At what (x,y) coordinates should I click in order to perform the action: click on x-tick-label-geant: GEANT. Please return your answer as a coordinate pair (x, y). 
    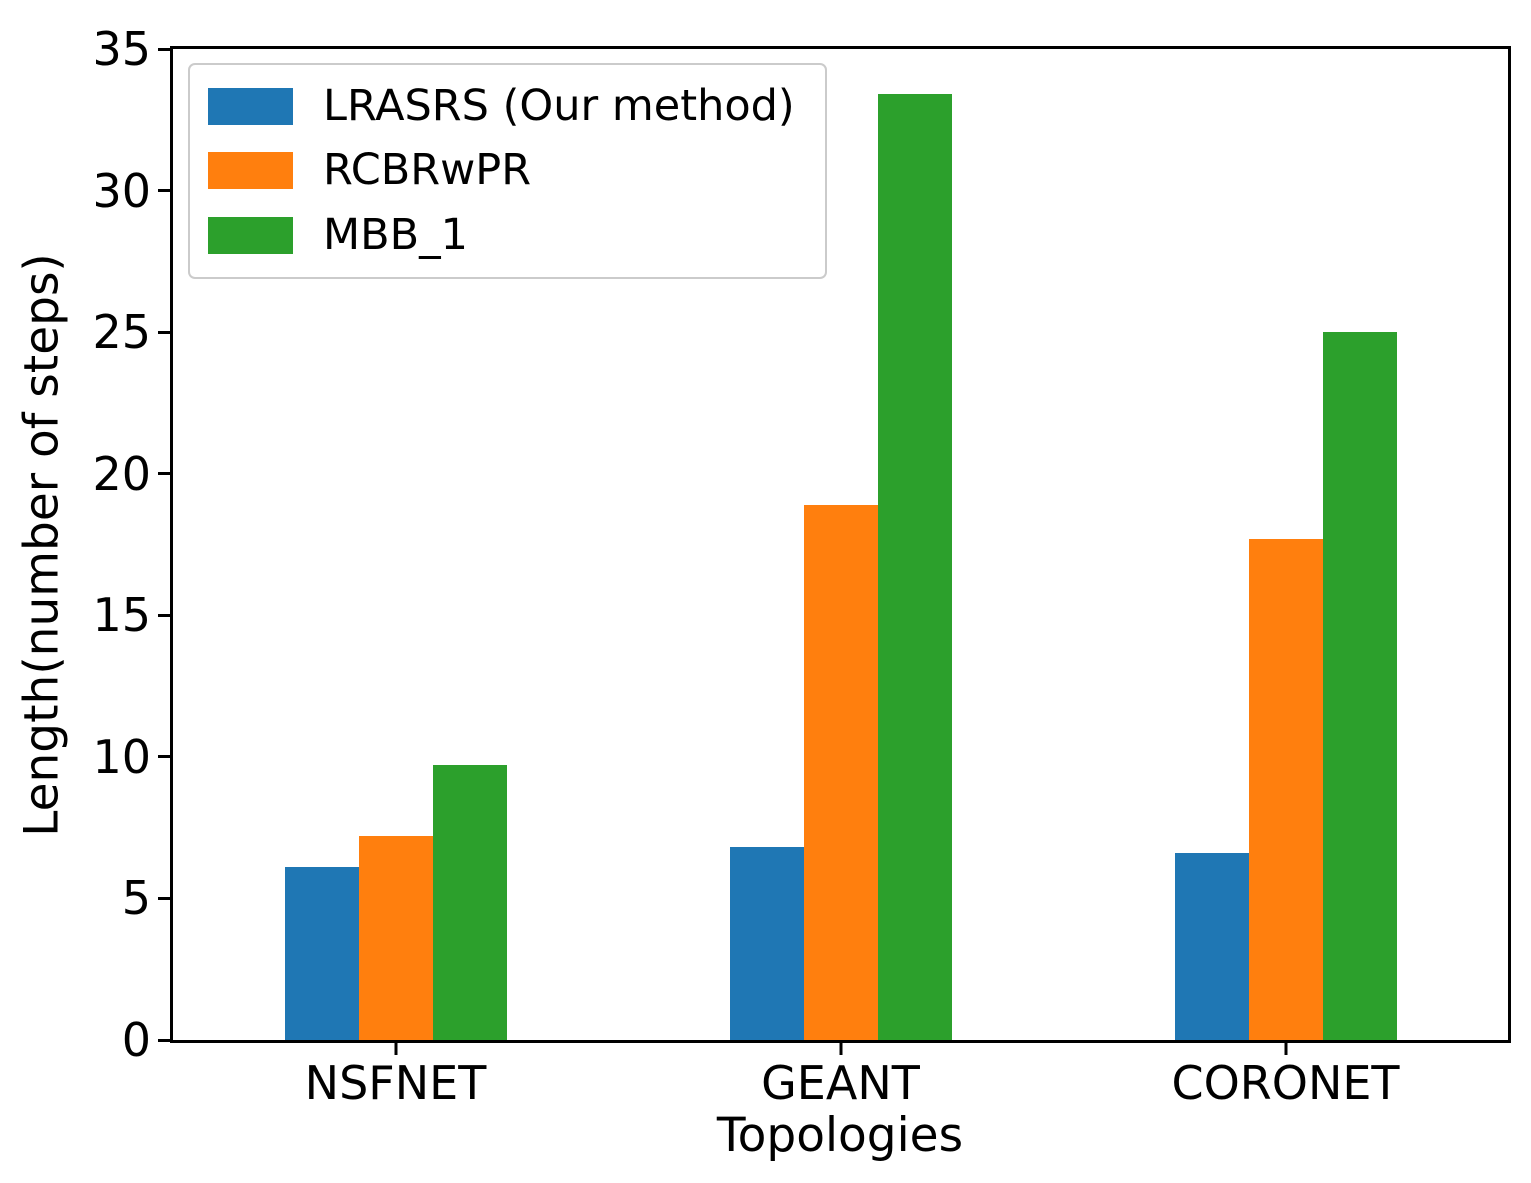
    Looking at the image, I should click on (840, 1083).